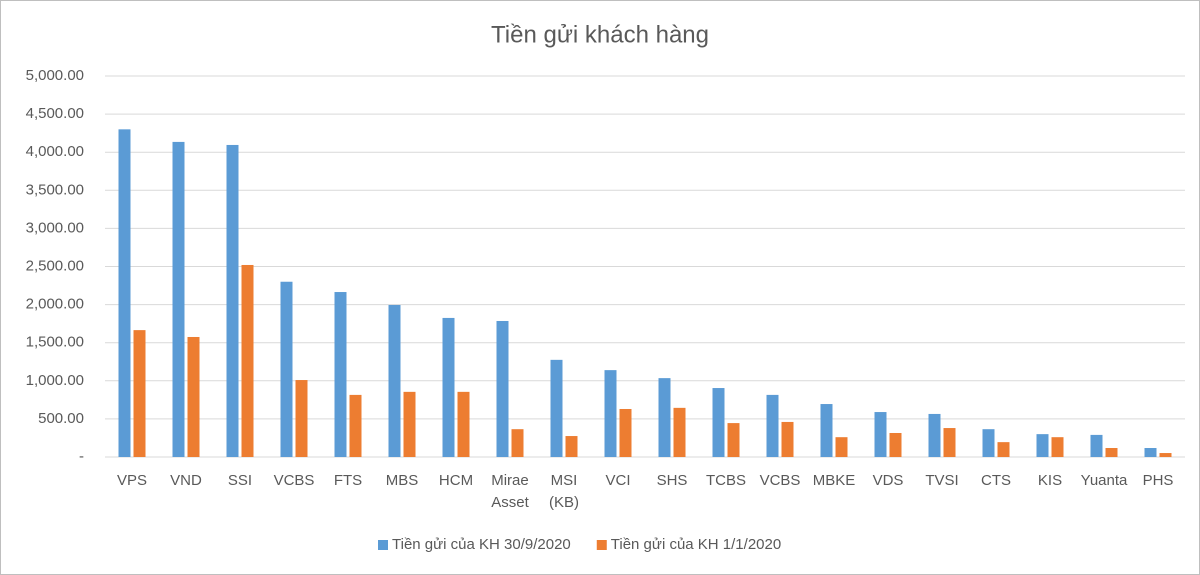  I want to click on y-tick-label: 2,500.00, so click(55, 265).